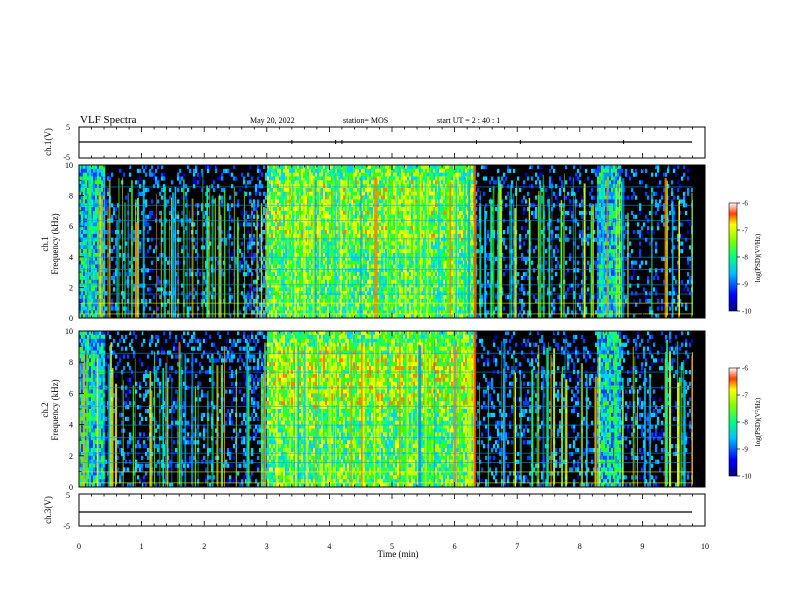  I want to click on ch1-ytick-top: 5, so click(68, 127).